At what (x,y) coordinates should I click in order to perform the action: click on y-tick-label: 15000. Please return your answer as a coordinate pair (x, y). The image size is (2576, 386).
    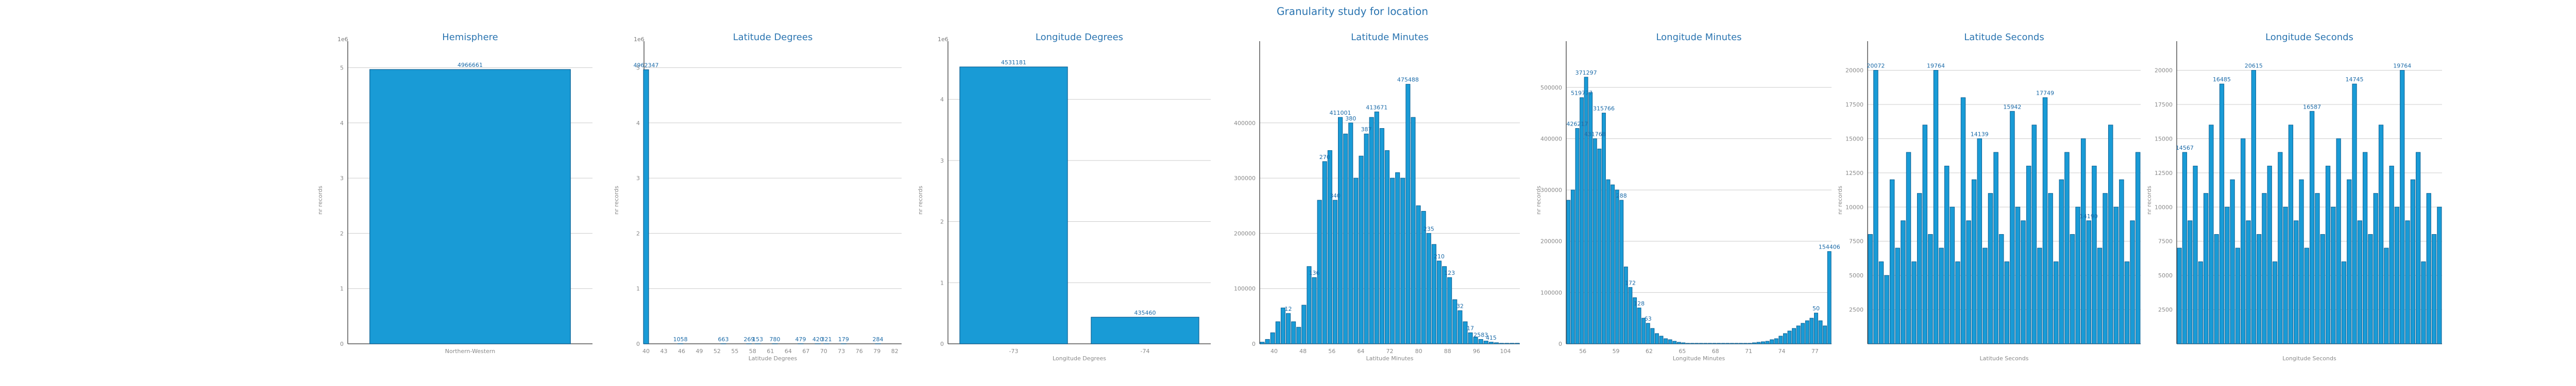
    Looking at the image, I should click on (2164, 138).